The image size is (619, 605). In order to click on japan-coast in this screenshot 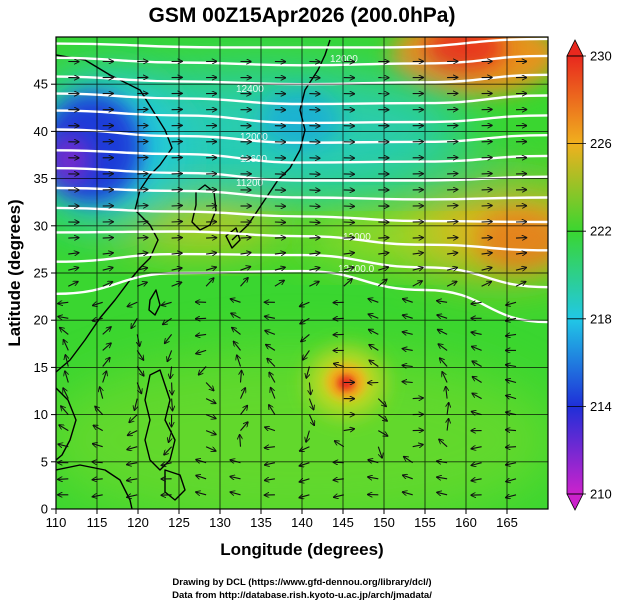, I will do `click(281, 140)`.